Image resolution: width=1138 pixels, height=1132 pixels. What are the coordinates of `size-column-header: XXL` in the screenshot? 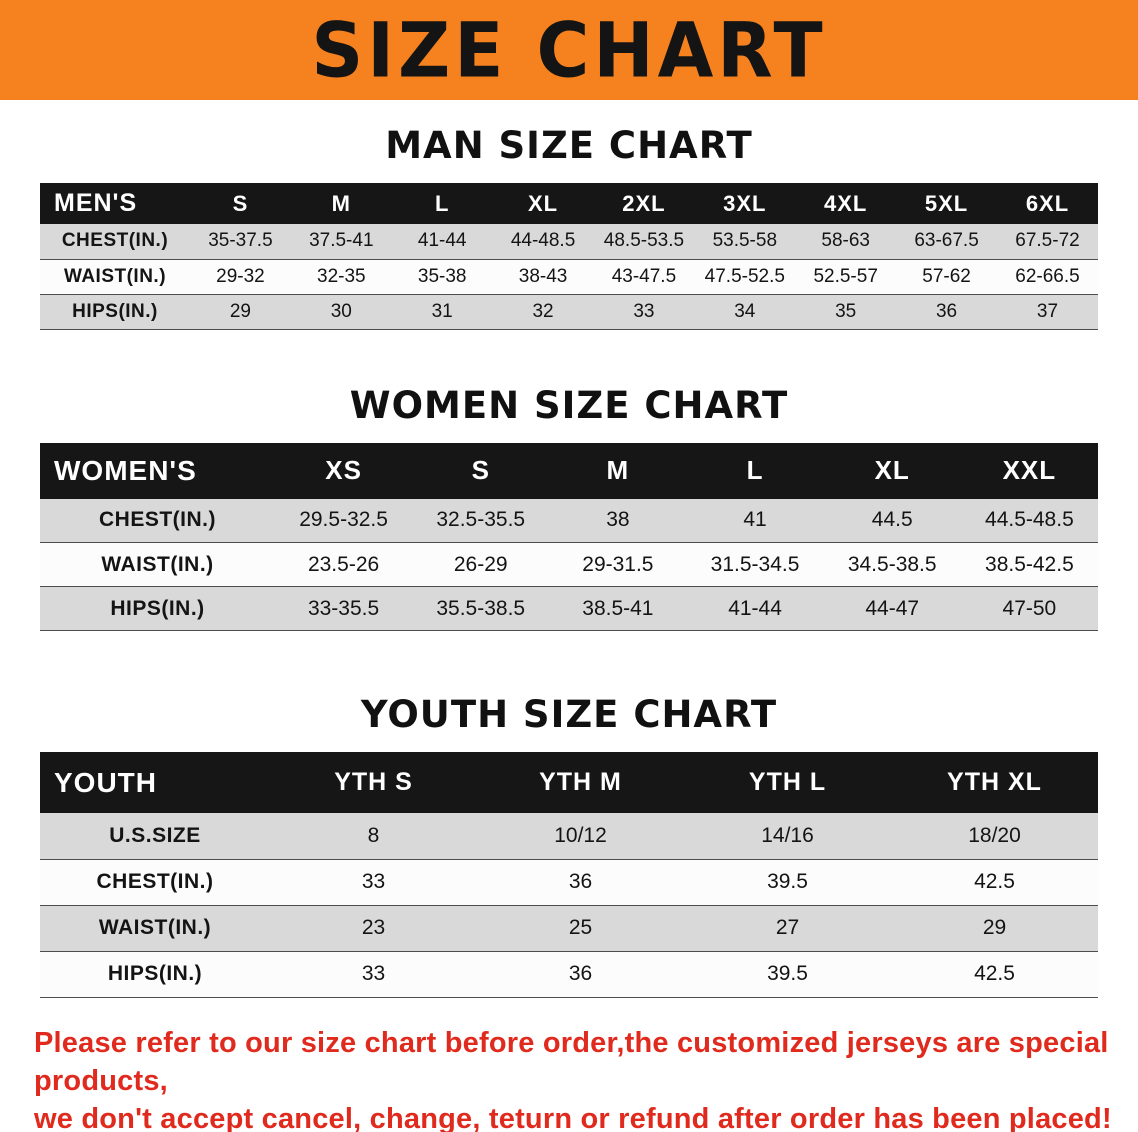 It's located at (1029, 470).